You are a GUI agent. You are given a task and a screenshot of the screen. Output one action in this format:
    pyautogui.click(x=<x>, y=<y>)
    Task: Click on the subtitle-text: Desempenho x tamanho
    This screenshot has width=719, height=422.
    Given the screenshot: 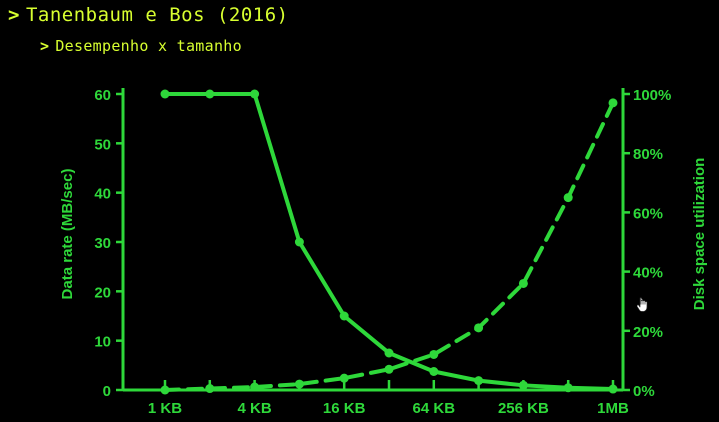 What is the action you would take?
    pyautogui.click(x=148, y=46)
    